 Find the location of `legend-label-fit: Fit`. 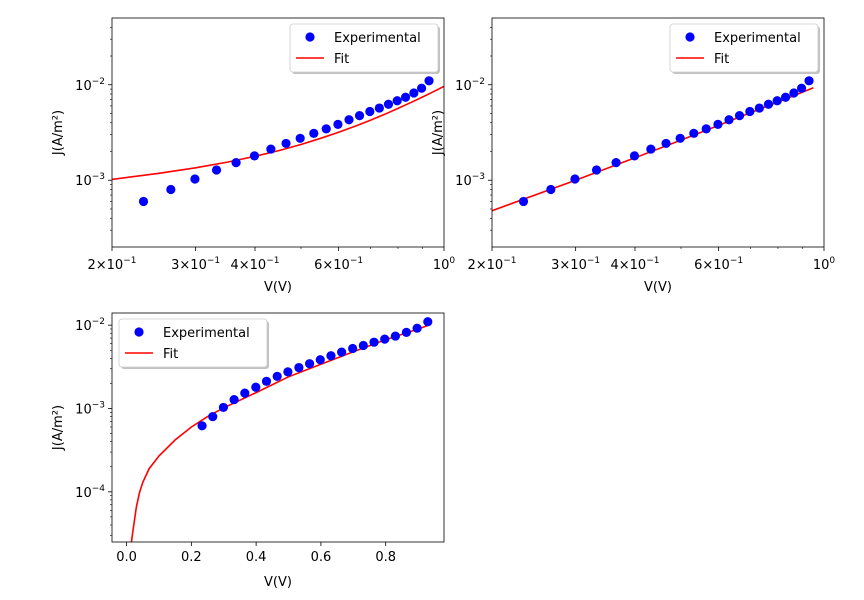

legend-label-fit: Fit is located at coordinates (170, 354).